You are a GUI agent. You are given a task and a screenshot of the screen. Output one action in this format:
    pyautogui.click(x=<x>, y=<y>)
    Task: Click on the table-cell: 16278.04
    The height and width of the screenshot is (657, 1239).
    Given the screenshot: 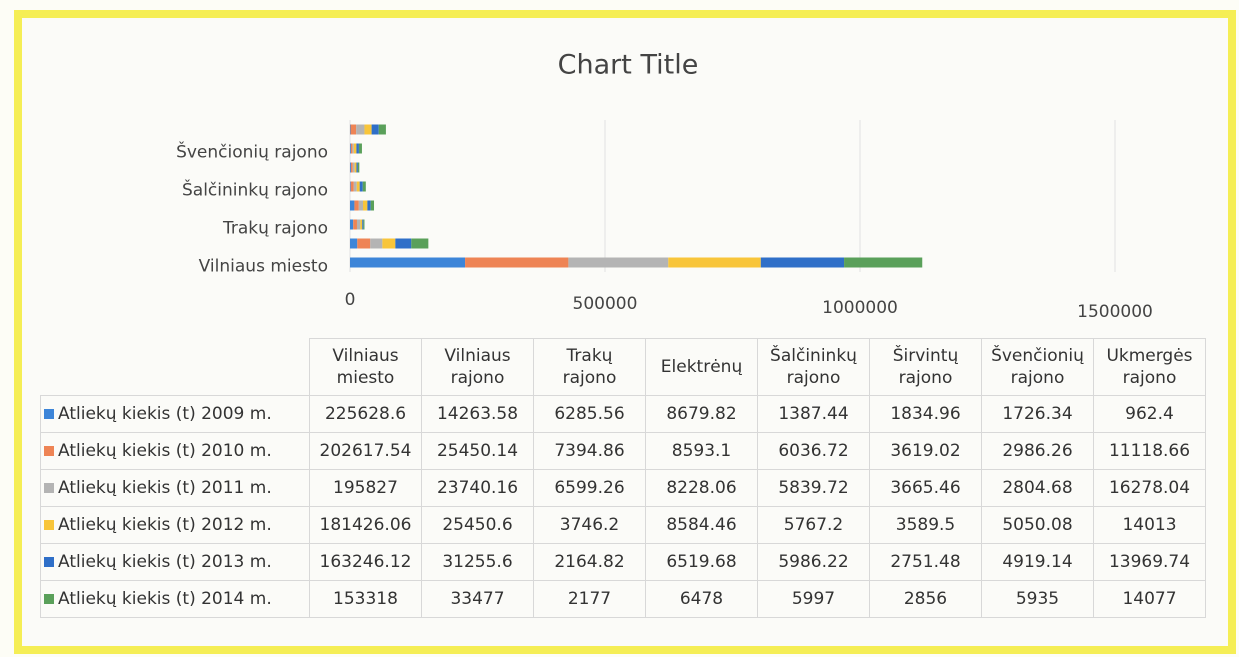 What is the action you would take?
    pyautogui.click(x=1149, y=488)
    